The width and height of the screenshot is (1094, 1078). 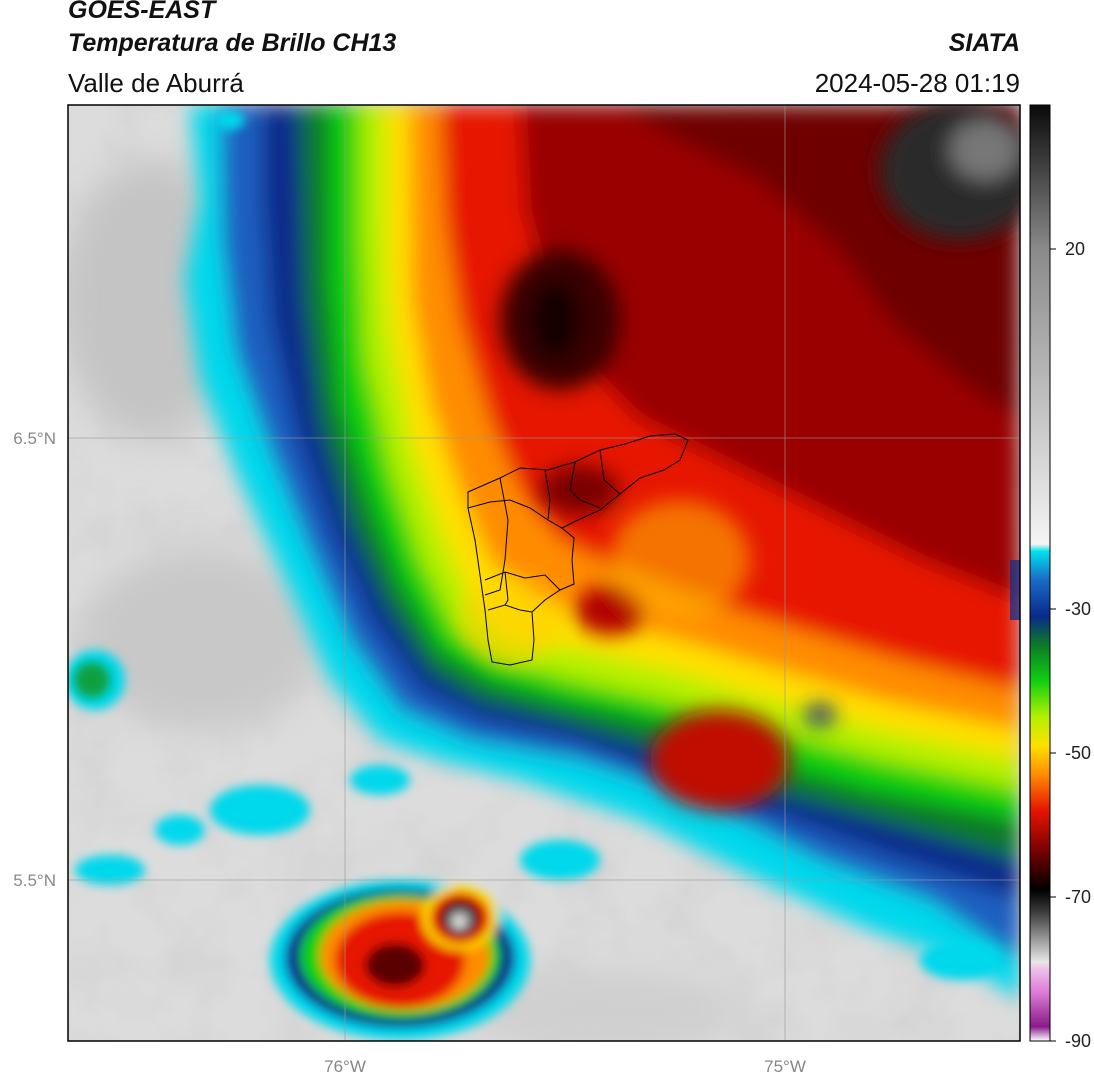 What do you see at coordinates (34, 880) in the screenshot?
I see `lat-label-5-5: 5.5°N` at bounding box center [34, 880].